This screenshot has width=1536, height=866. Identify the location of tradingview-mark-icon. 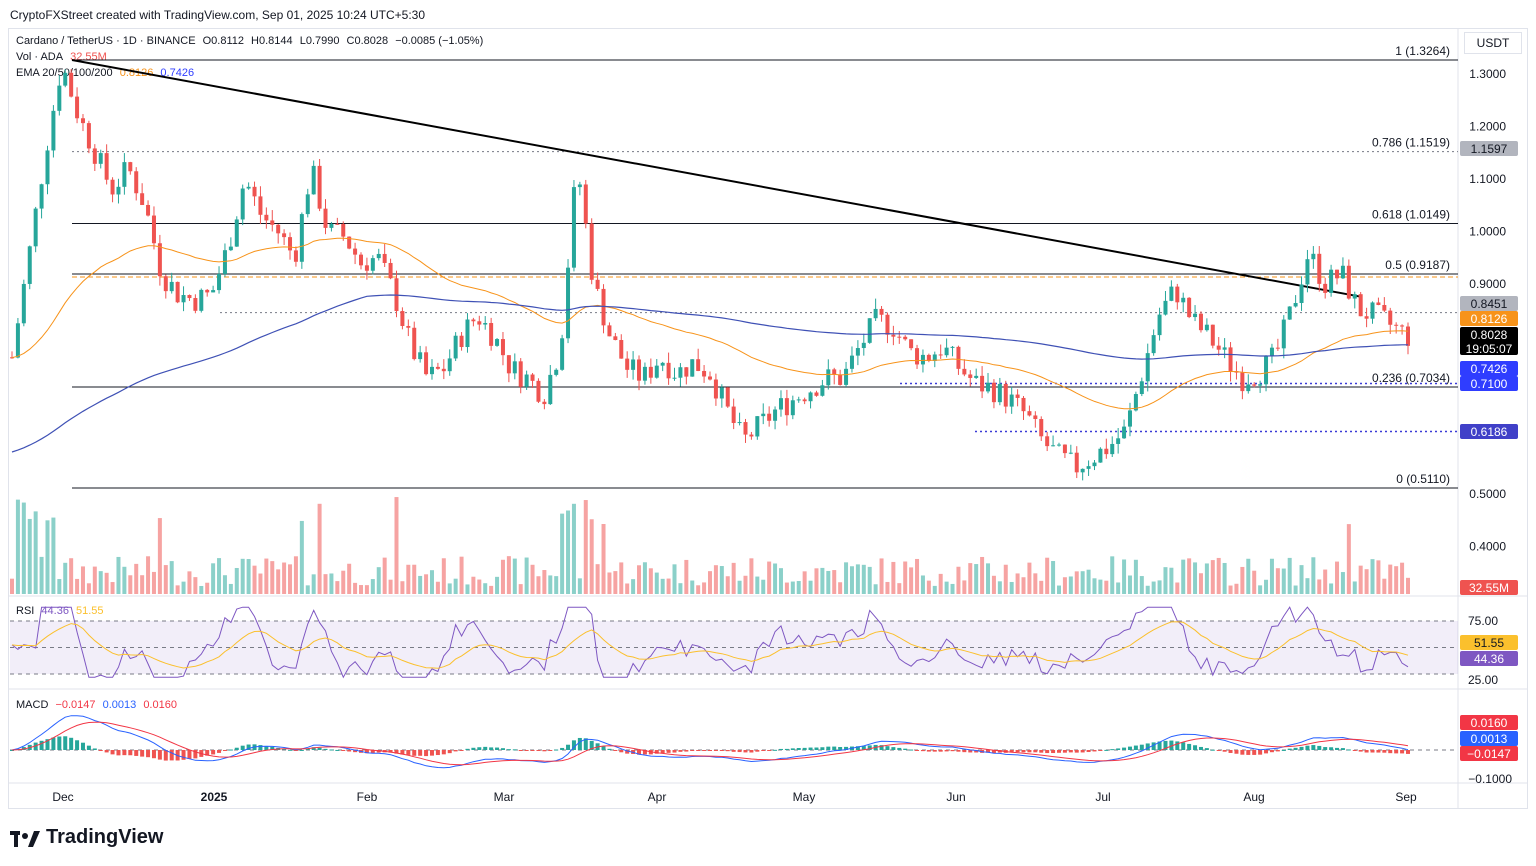
(25, 838).